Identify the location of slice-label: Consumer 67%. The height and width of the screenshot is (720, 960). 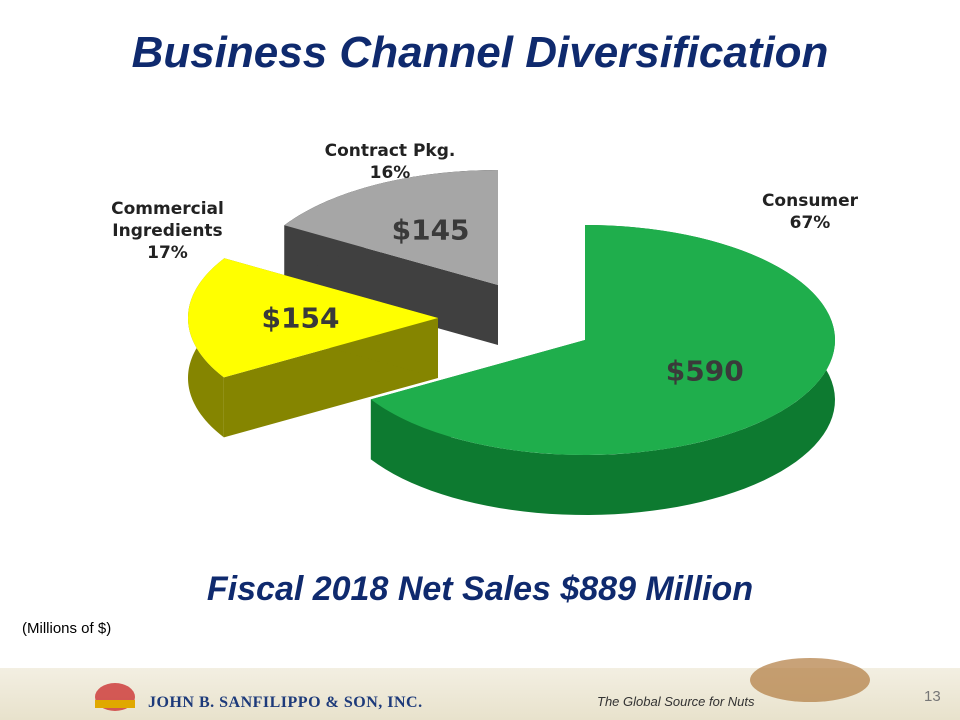
(810, 212).